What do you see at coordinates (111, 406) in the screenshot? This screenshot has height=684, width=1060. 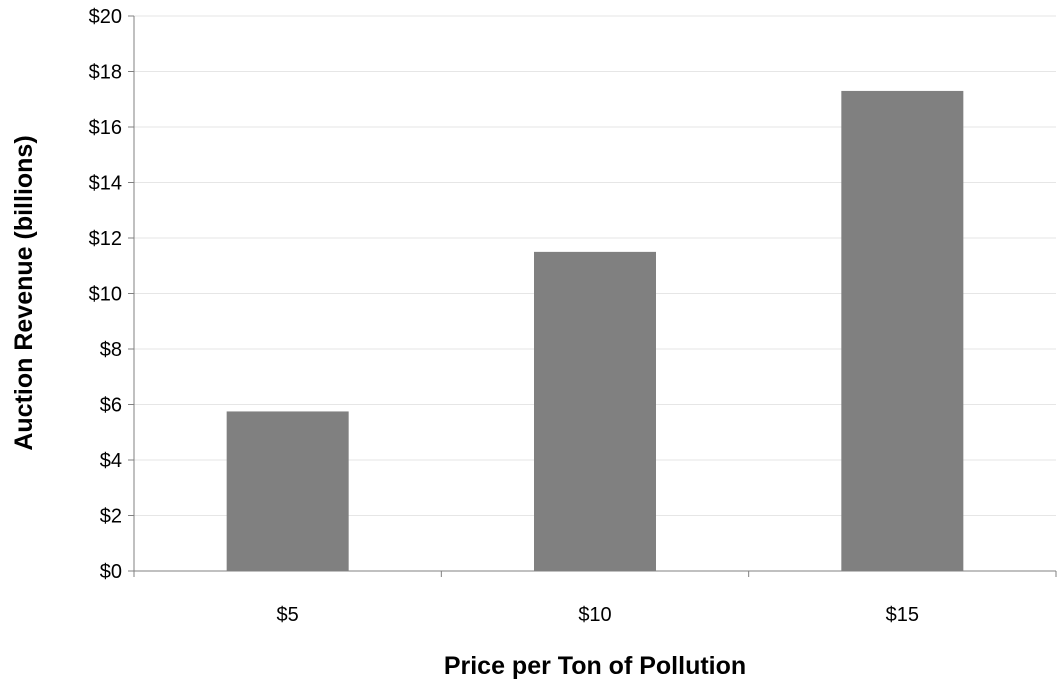 I see `y-tick-label: $6` at bounding box center [111, 406].